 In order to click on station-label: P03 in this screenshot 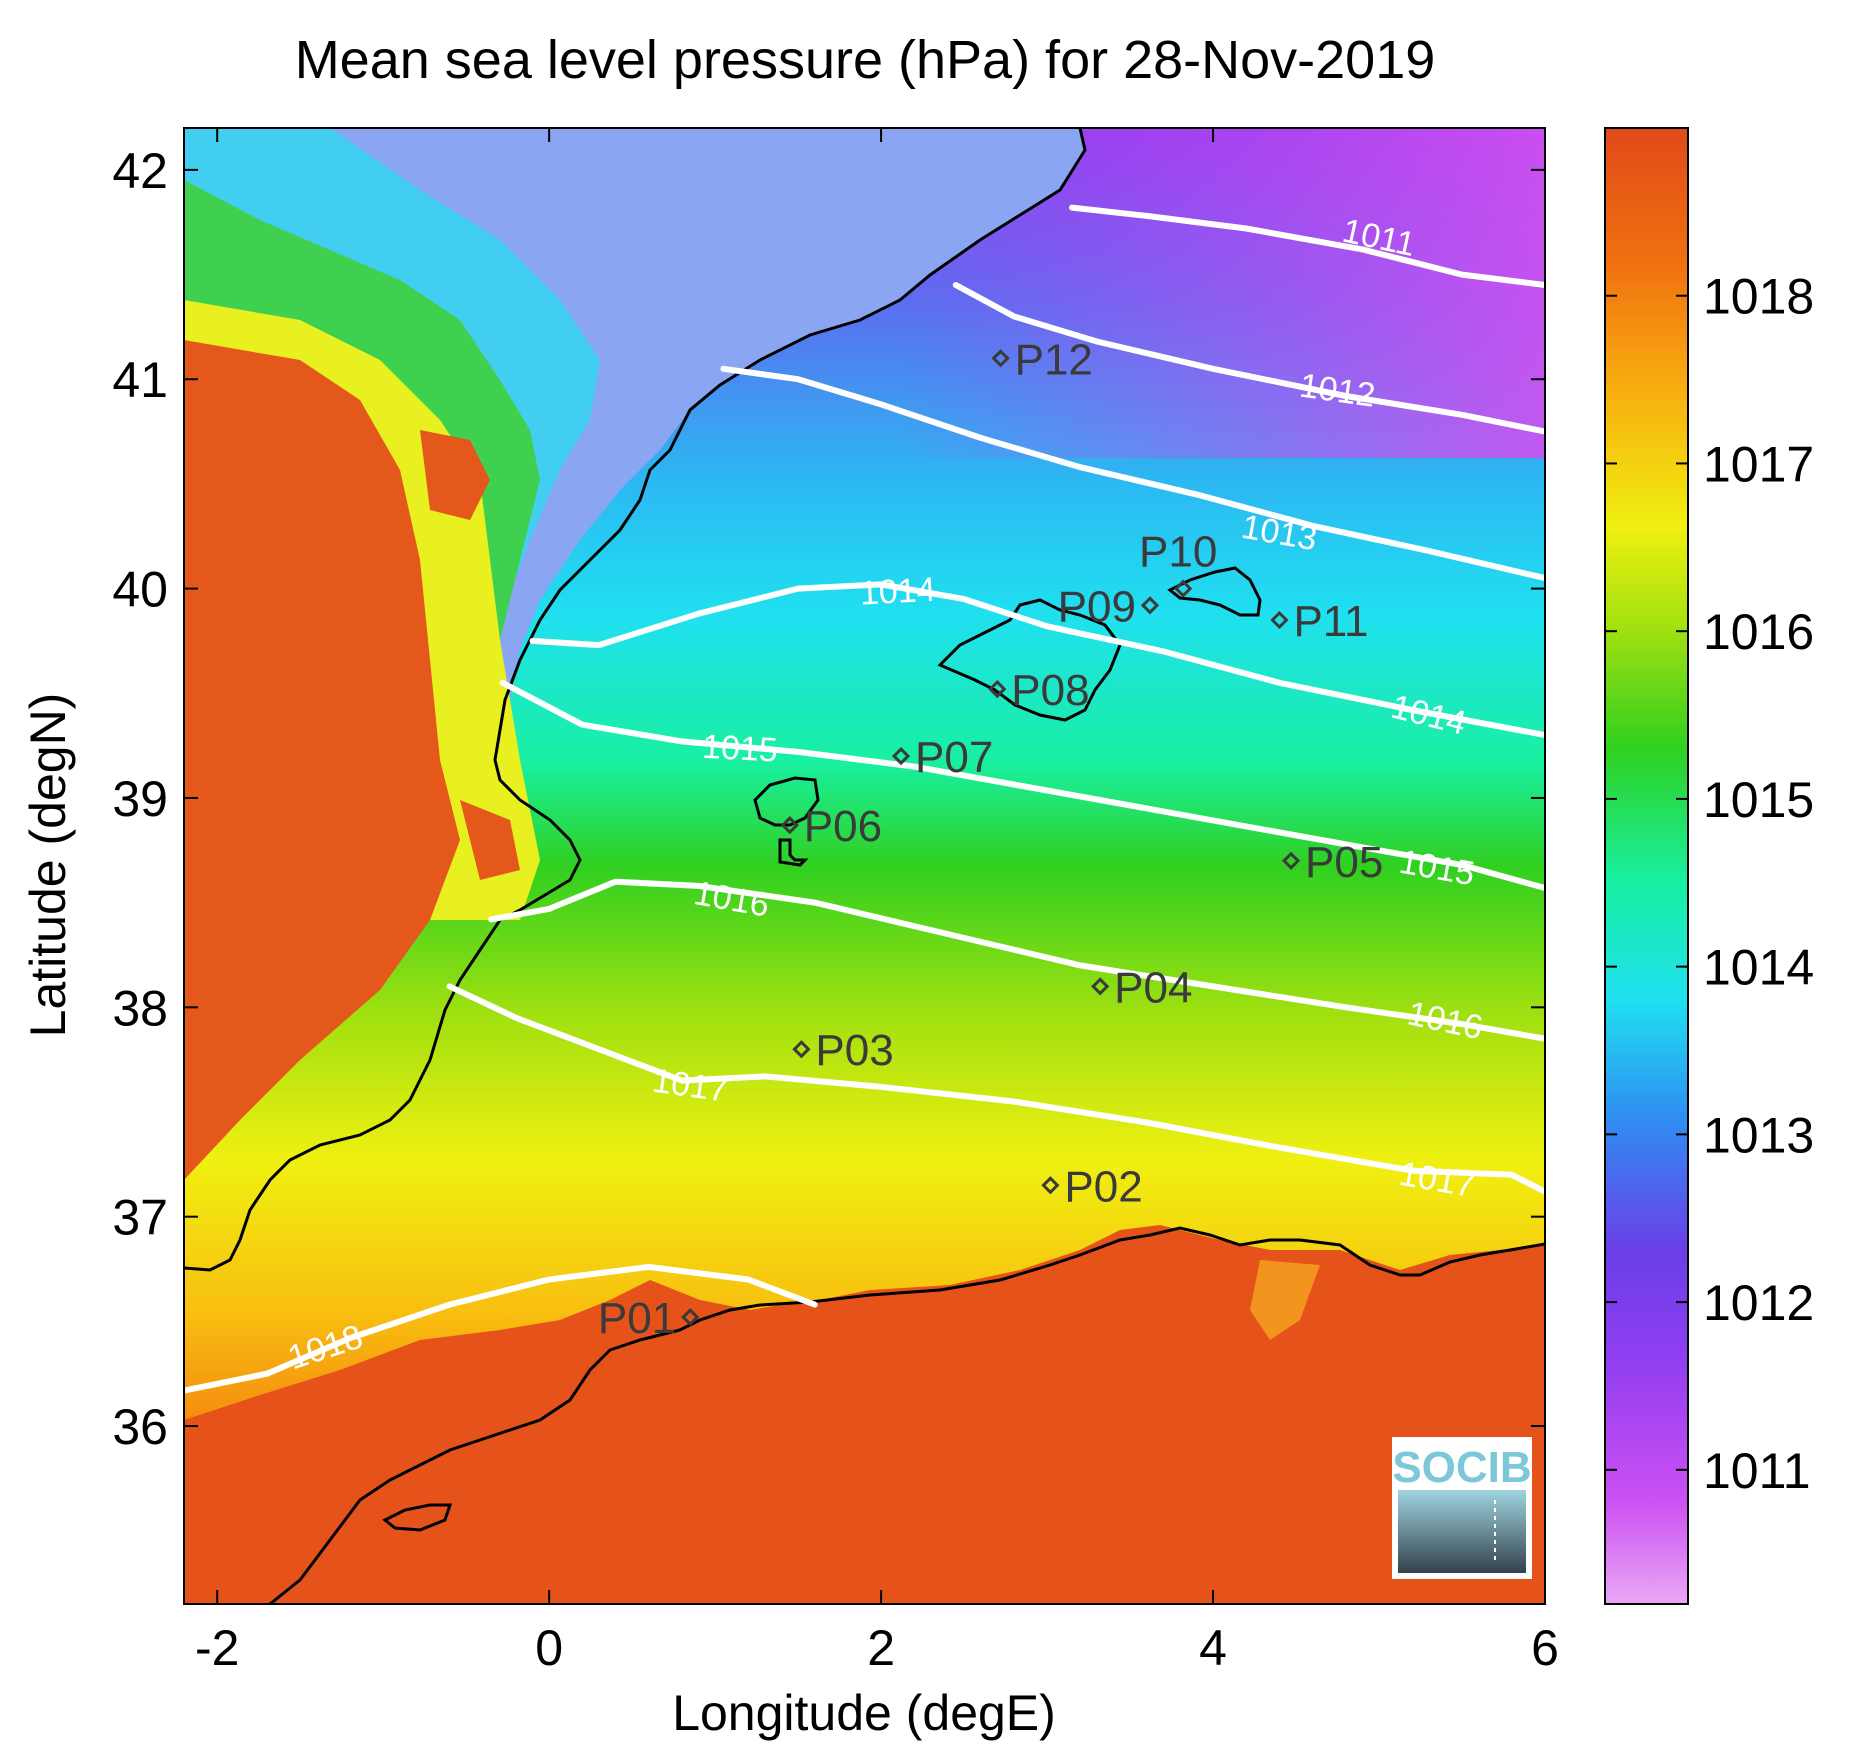, I will do `click(854, 1050)`.